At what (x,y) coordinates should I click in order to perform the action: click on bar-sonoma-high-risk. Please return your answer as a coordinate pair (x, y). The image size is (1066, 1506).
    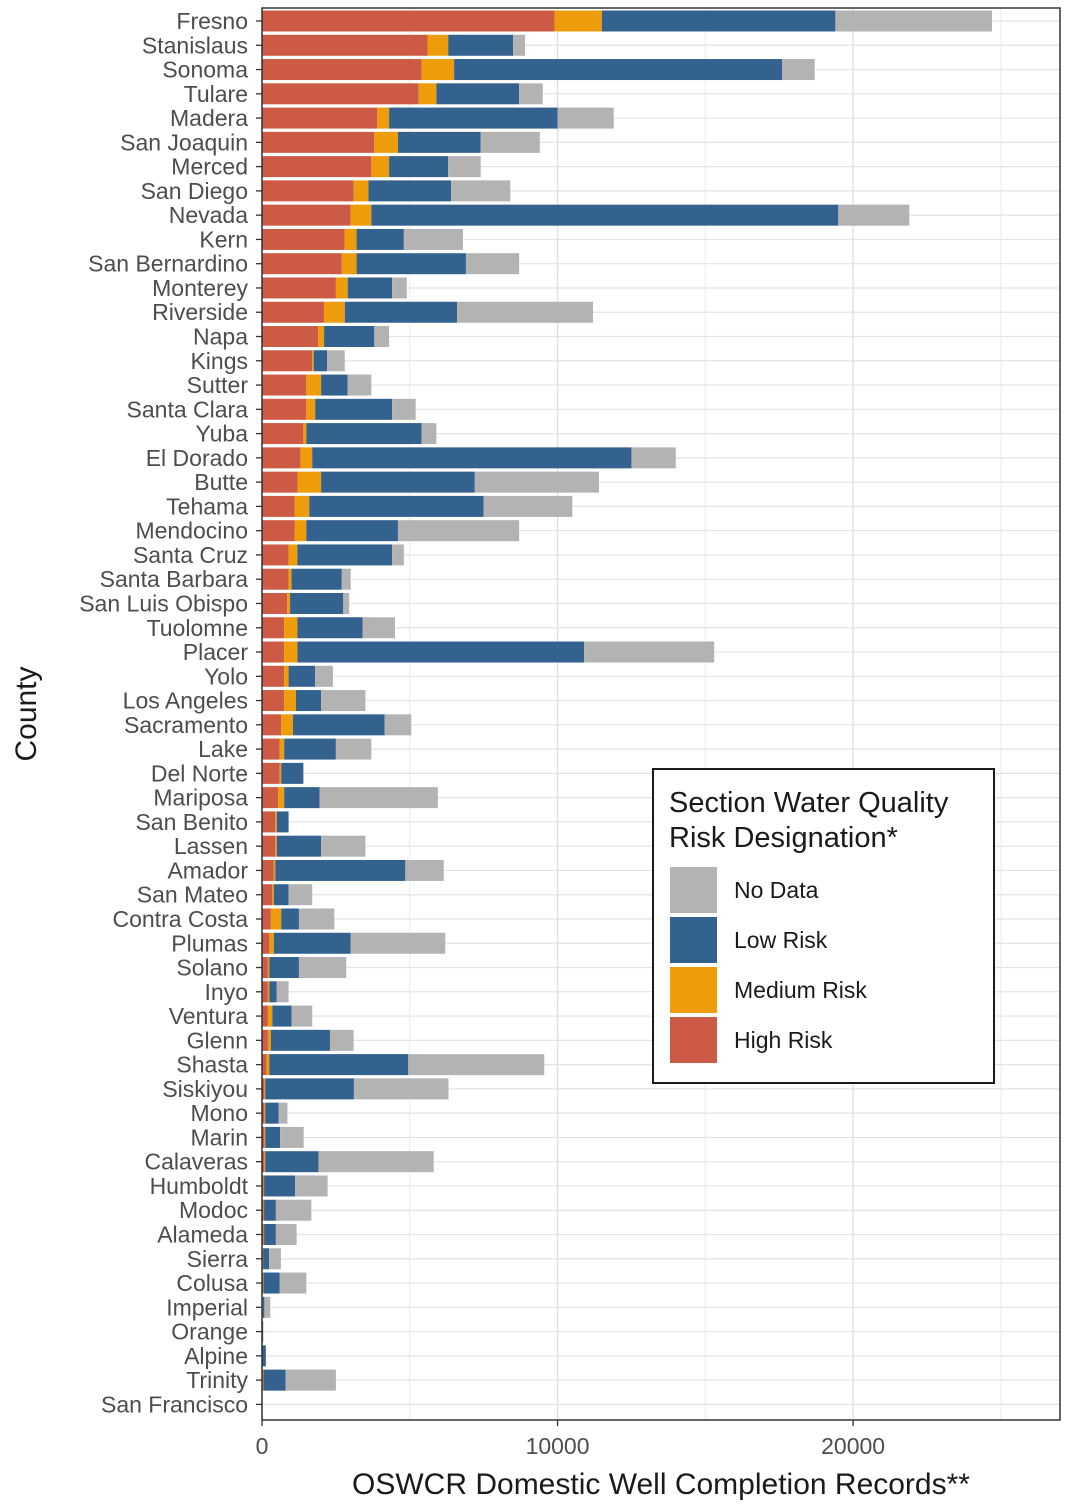
    Looking at the image, I should click on (342, 70).